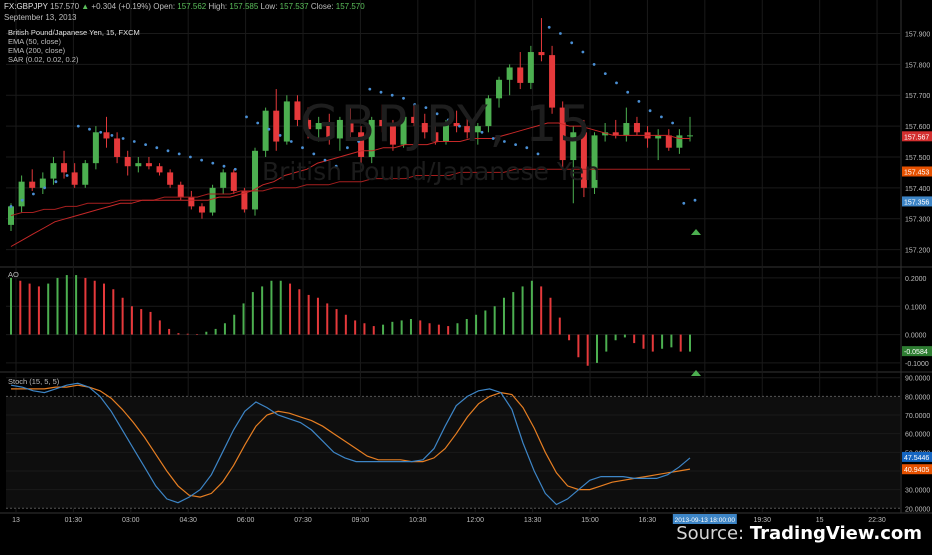 The width and height of the screenshot is (932, 555). What do you see at coordinates (65, 6) in the screenshot?
I see `last-price: 157.570` at bounding box center [65, 6].